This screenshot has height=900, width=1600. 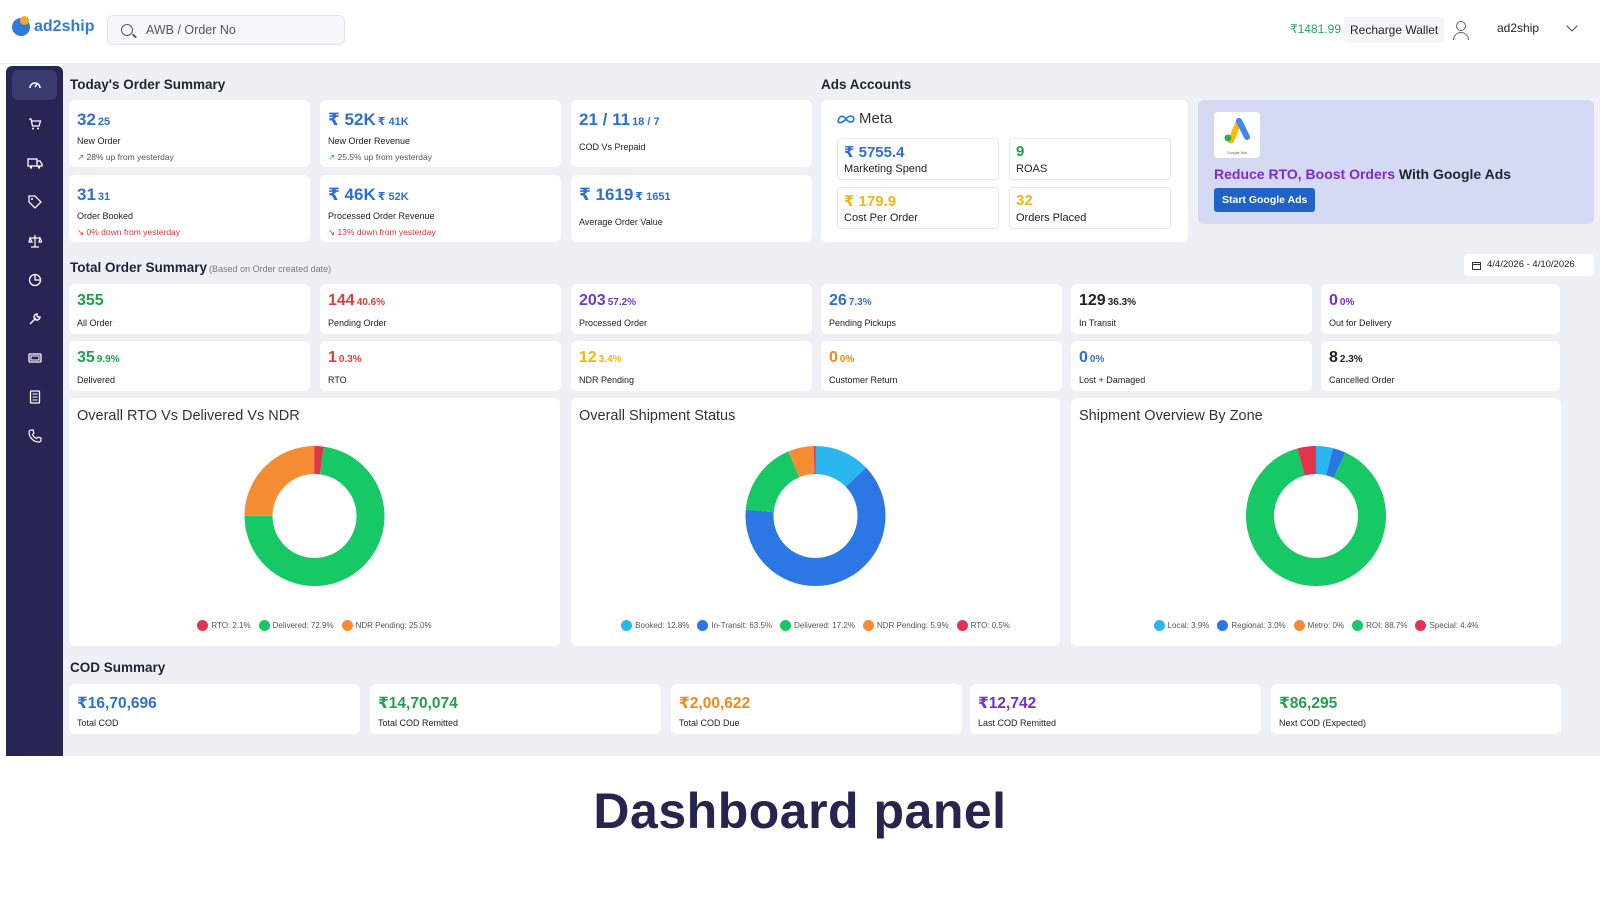 What do you see at coordinates (34, 163) in the screenshot?
I see `sidebar-item-shipments` at bounding box center [34, 163].